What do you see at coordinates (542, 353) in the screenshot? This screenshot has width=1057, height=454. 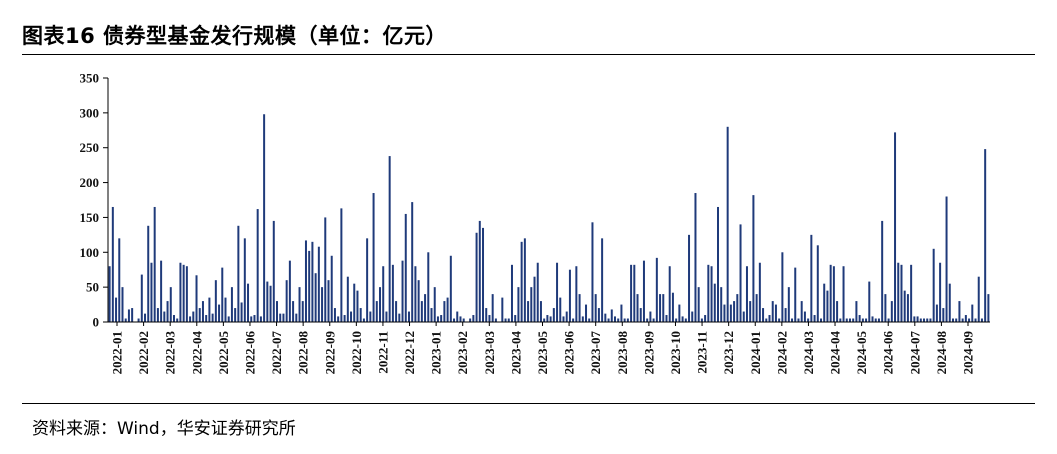 I see `x-tick-label: 2023-05` at bounding box center [542, 353].